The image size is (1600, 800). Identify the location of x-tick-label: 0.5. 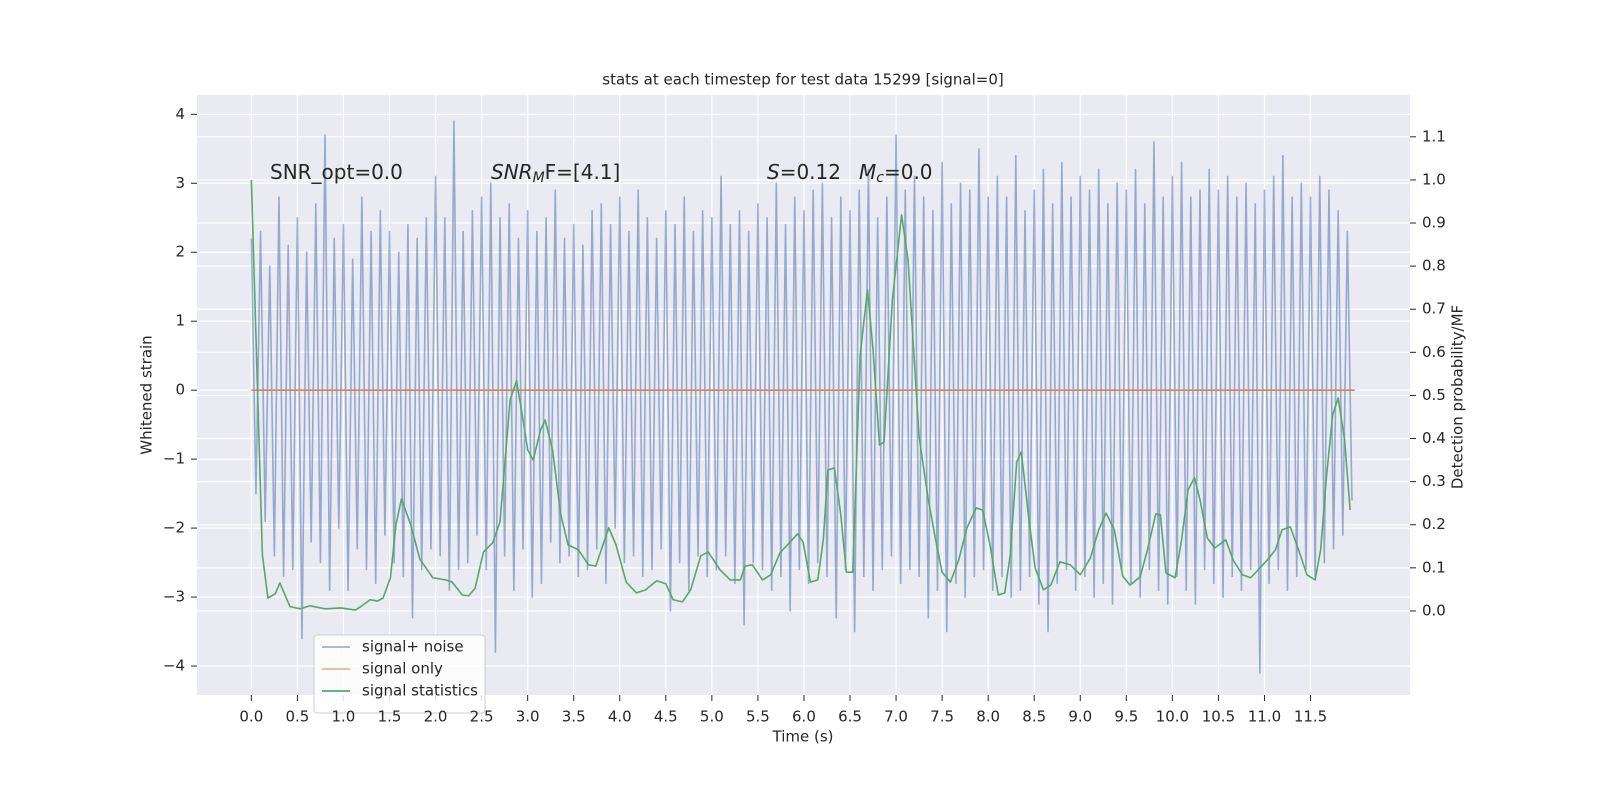
(297, 717).